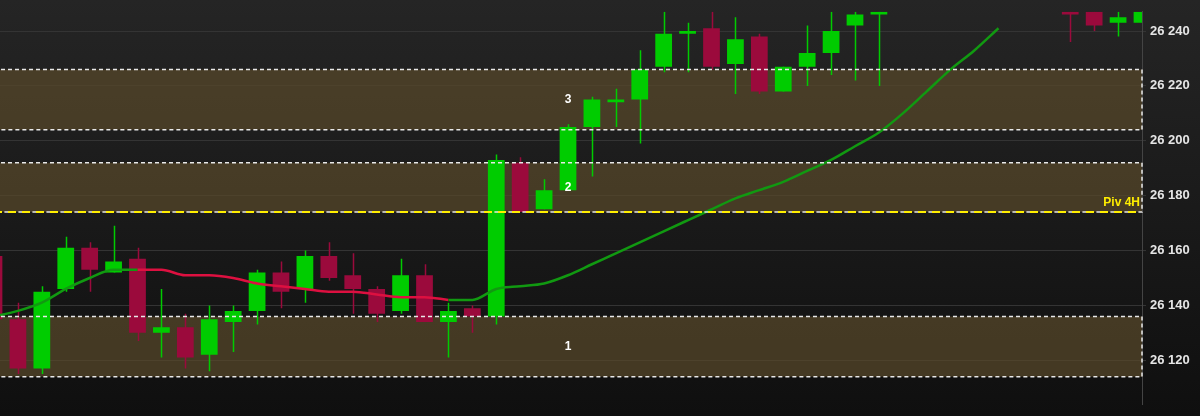  What do you see at coordinates (568, 98) in the screenshot?
I see `band-label: 3` at bounding box center [568, 98].